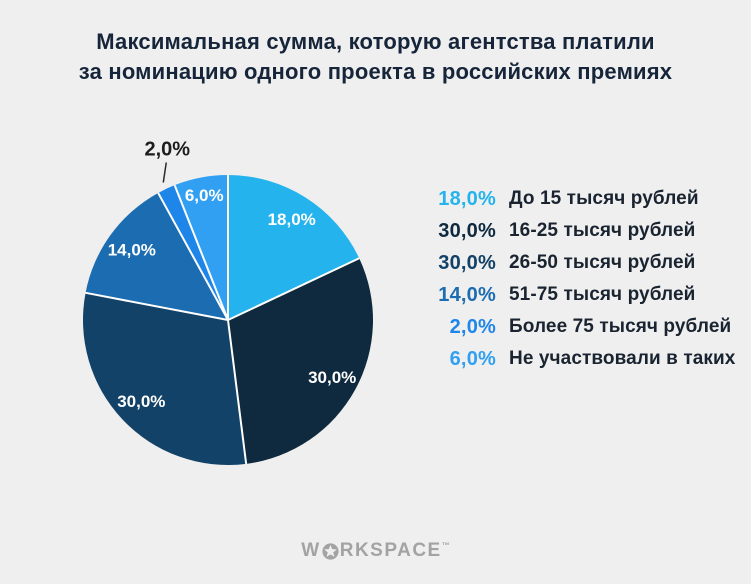 This screenshot has width=751, height=584. I want to click on legend-item: 2,0% Более 75 тысяч рублей, so click(577, 327).